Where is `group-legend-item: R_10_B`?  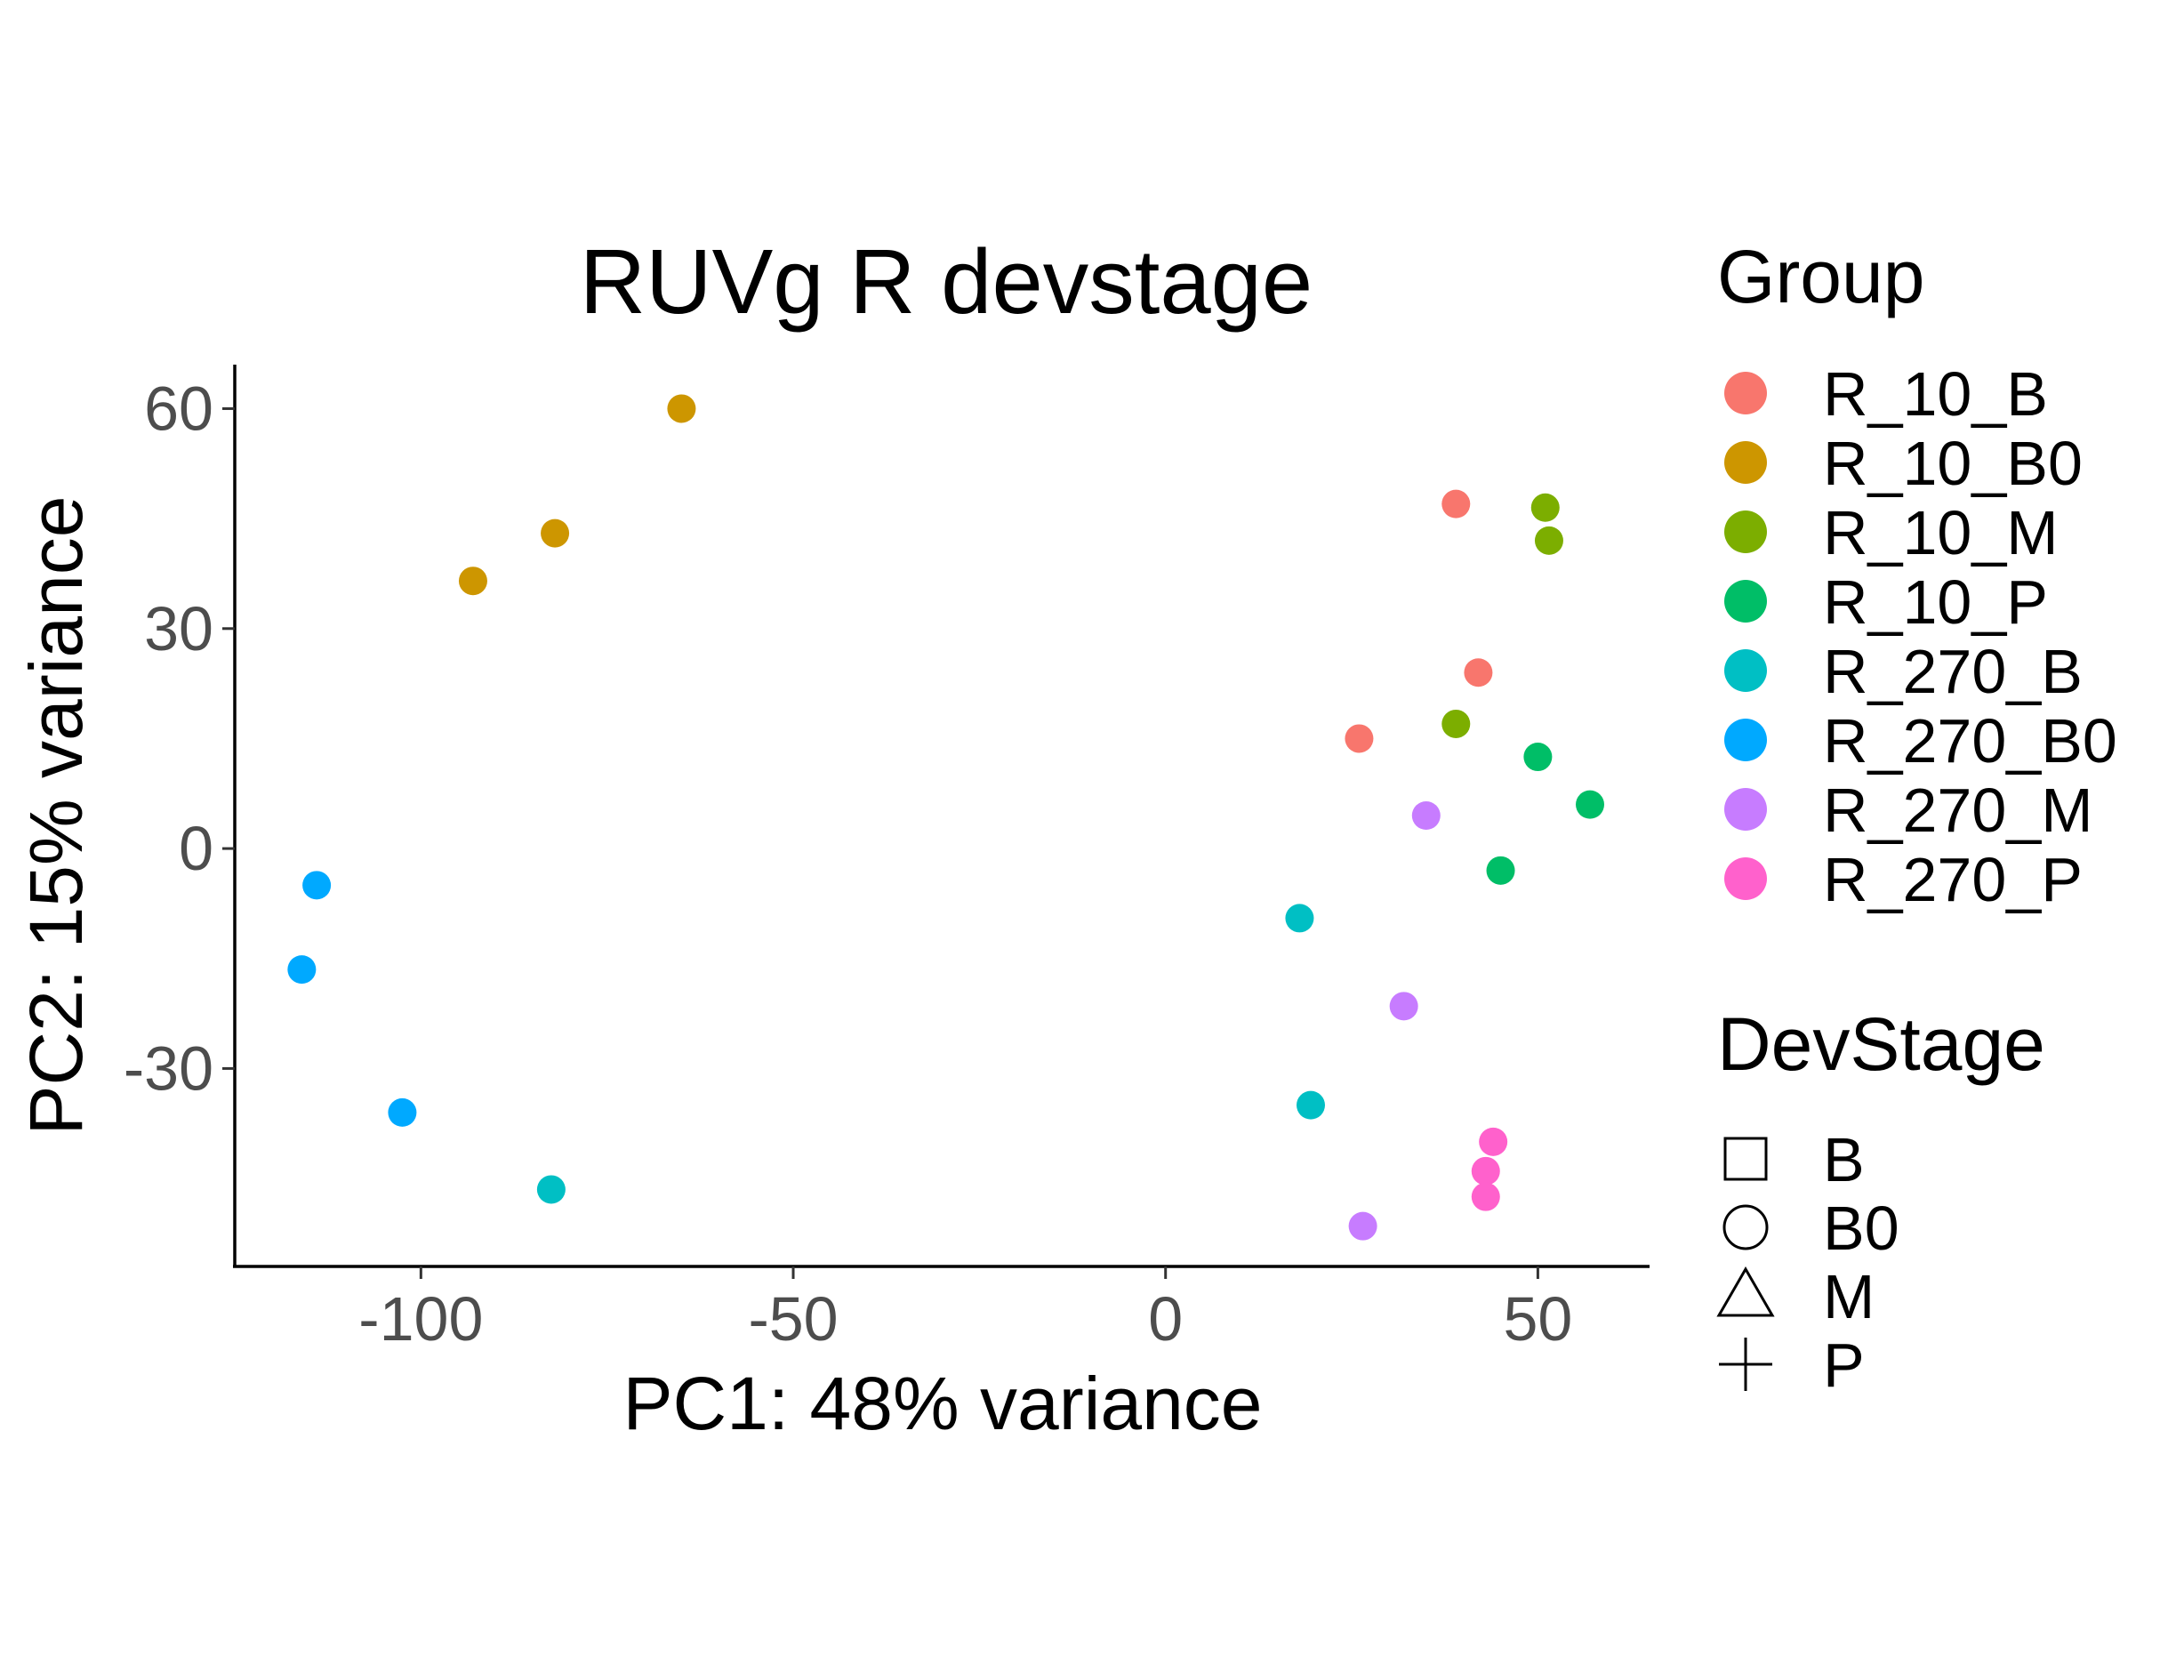 group-legend-item: R_10_B is located at coordinates (1886, 394).